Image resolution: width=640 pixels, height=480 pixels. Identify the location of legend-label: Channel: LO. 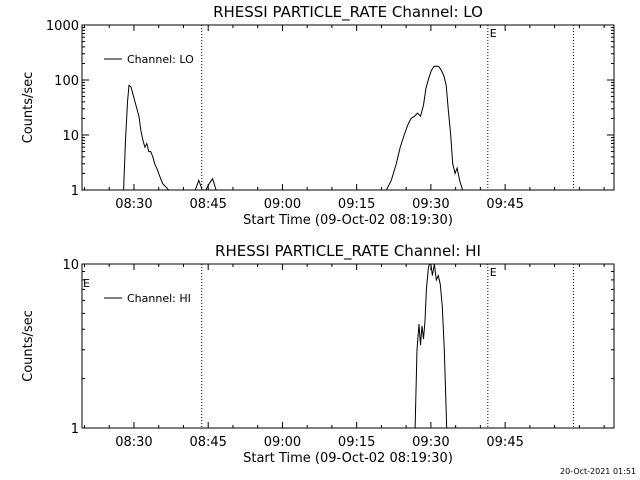
(160, 59).